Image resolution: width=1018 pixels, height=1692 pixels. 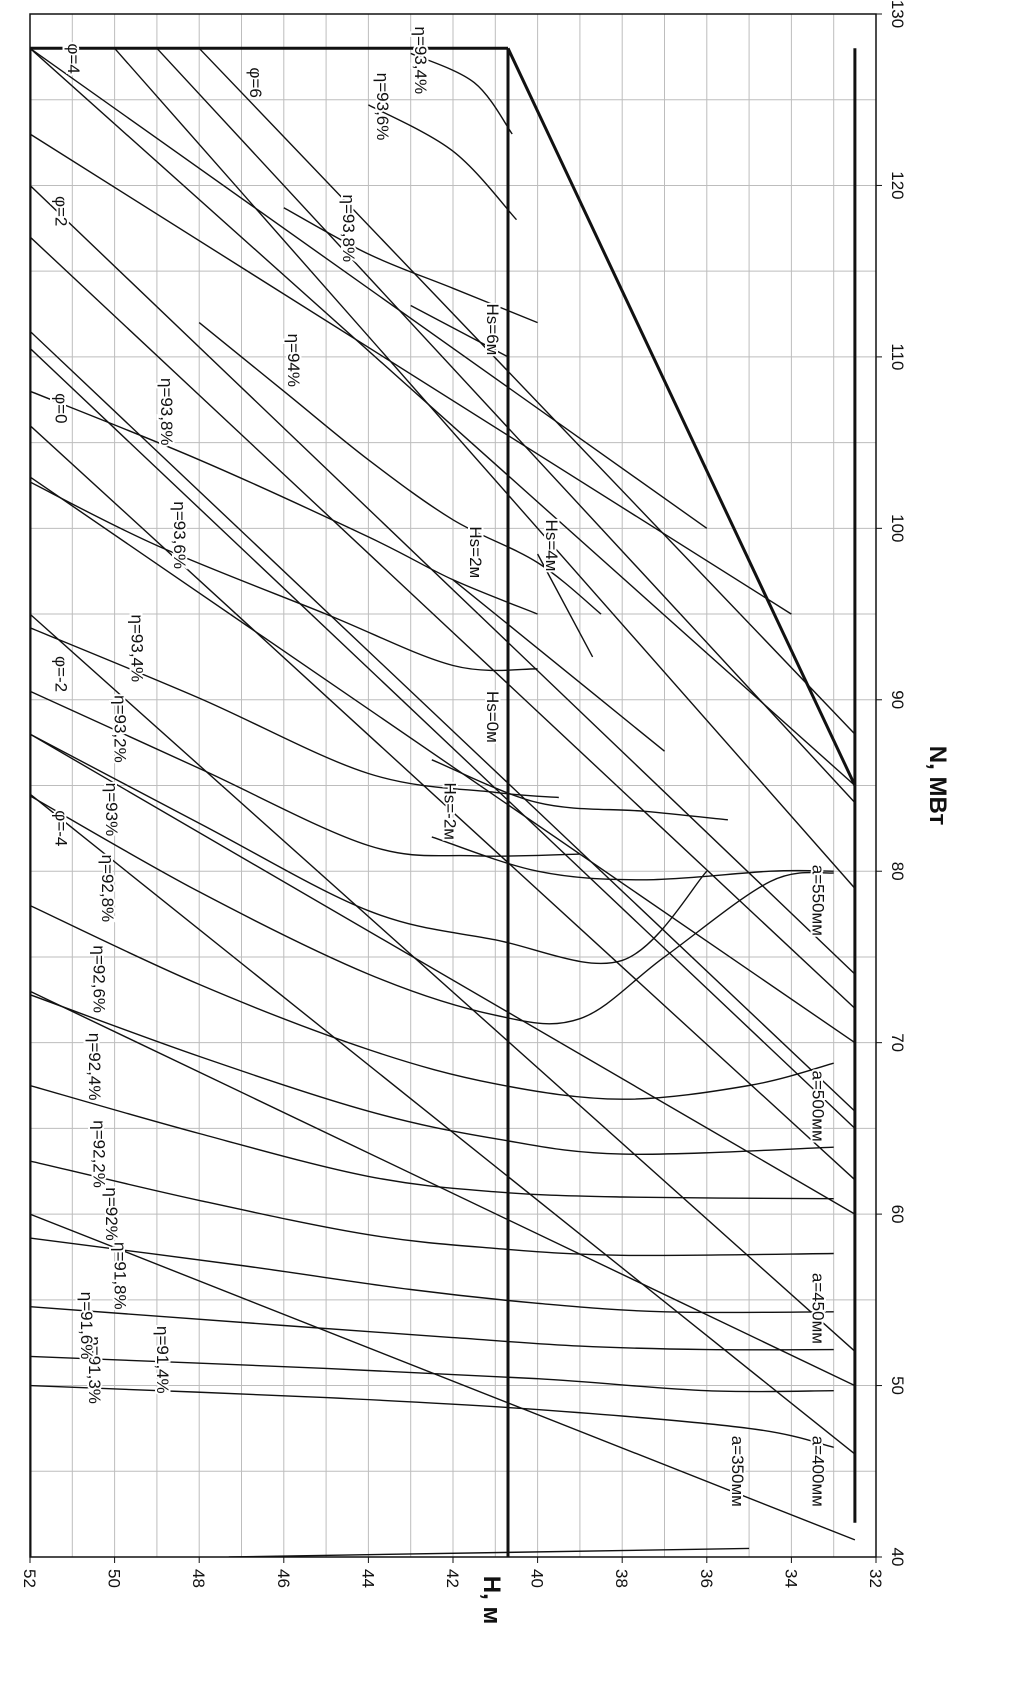 What do you see at coordinates (818, 1308) in the screenshot?
I see `opening-label: a=450мм` at bounding box center [818, 1308].